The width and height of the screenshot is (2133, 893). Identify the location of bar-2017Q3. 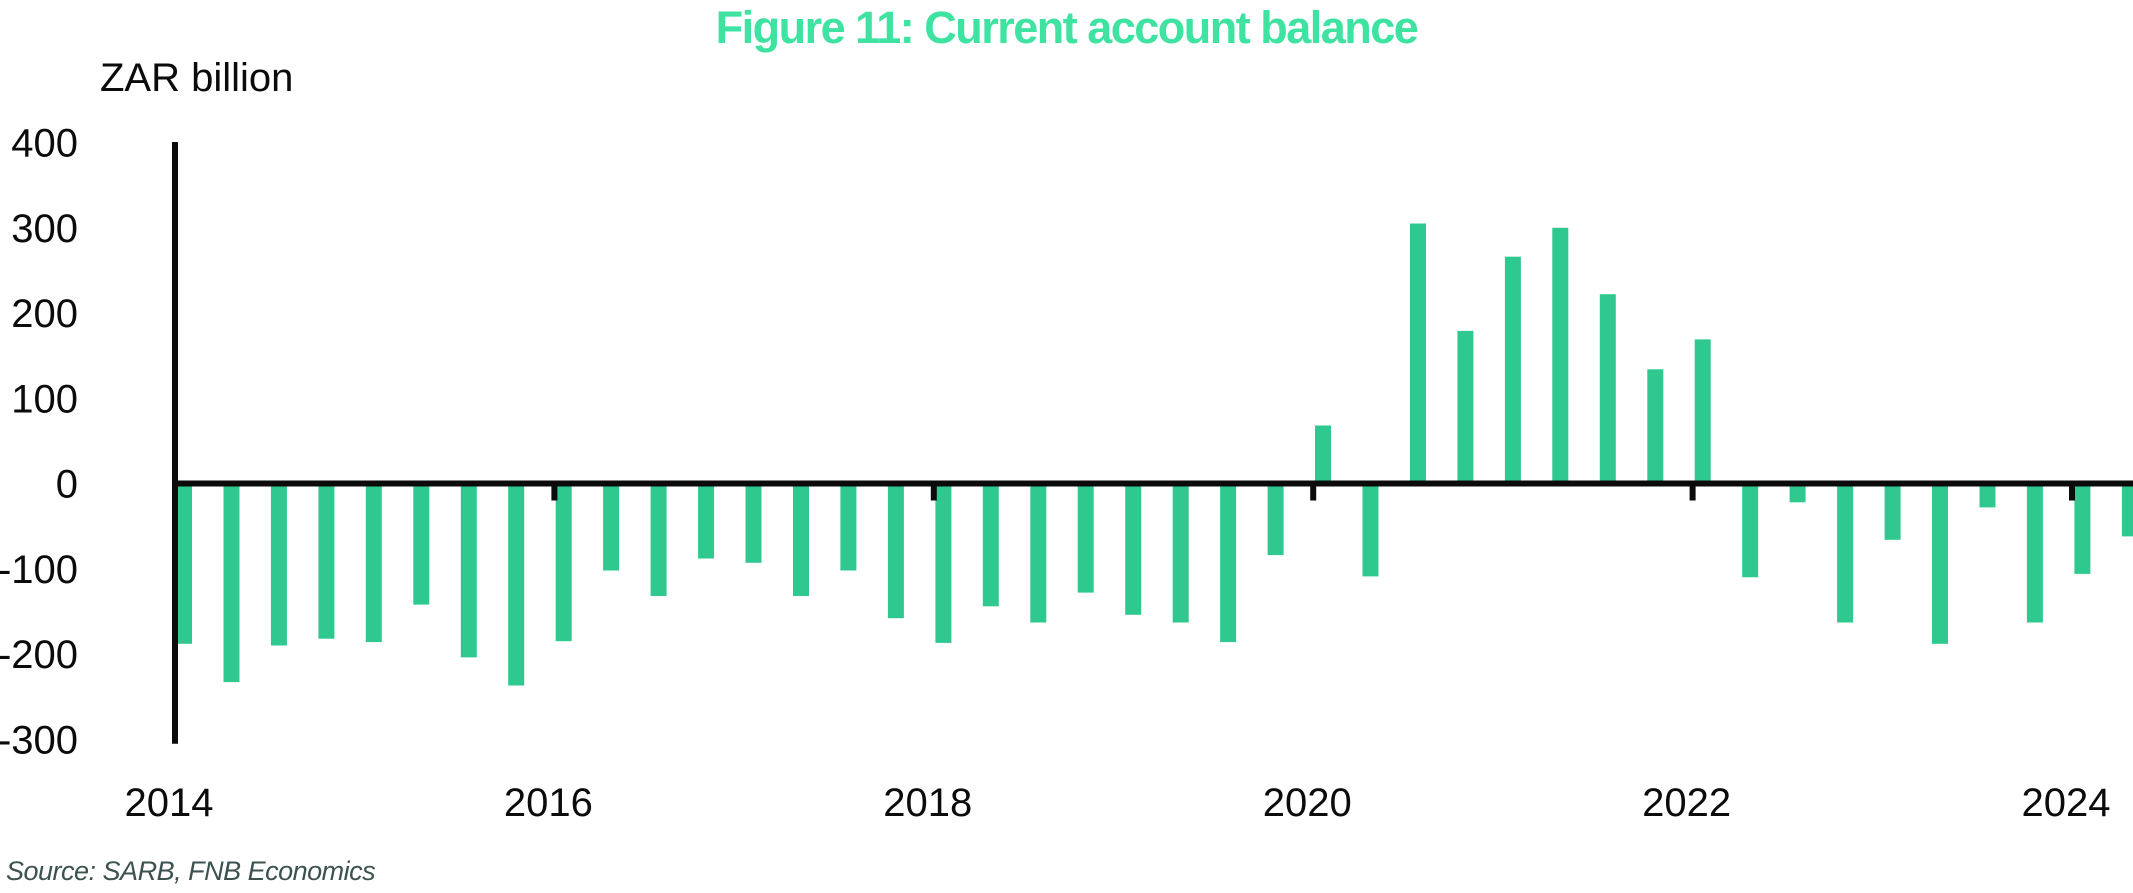
(848, 527).